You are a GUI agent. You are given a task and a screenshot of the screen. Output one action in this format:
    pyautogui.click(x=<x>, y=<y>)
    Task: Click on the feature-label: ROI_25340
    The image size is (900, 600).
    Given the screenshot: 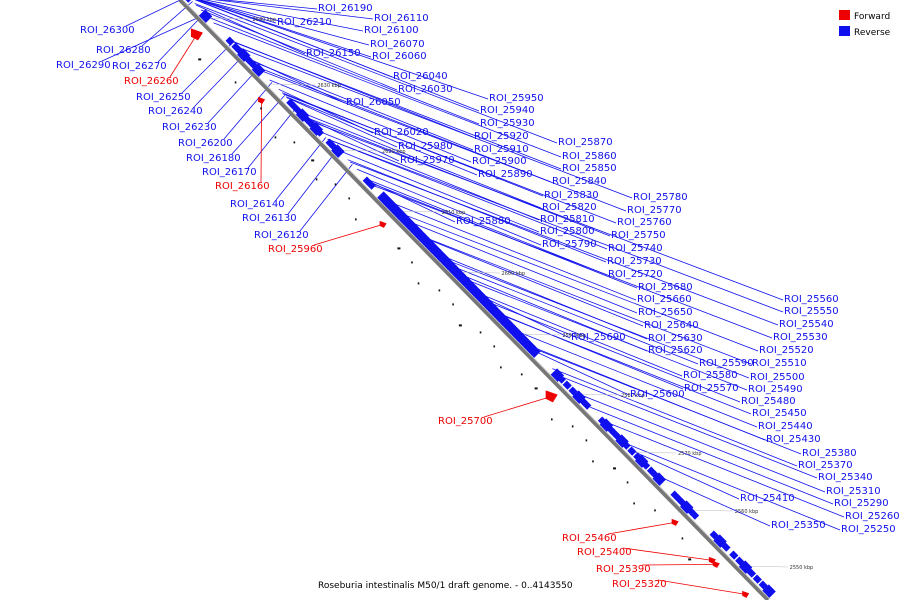 What is the action you would take?
    pyautogui.click(x=845, y=477)
    